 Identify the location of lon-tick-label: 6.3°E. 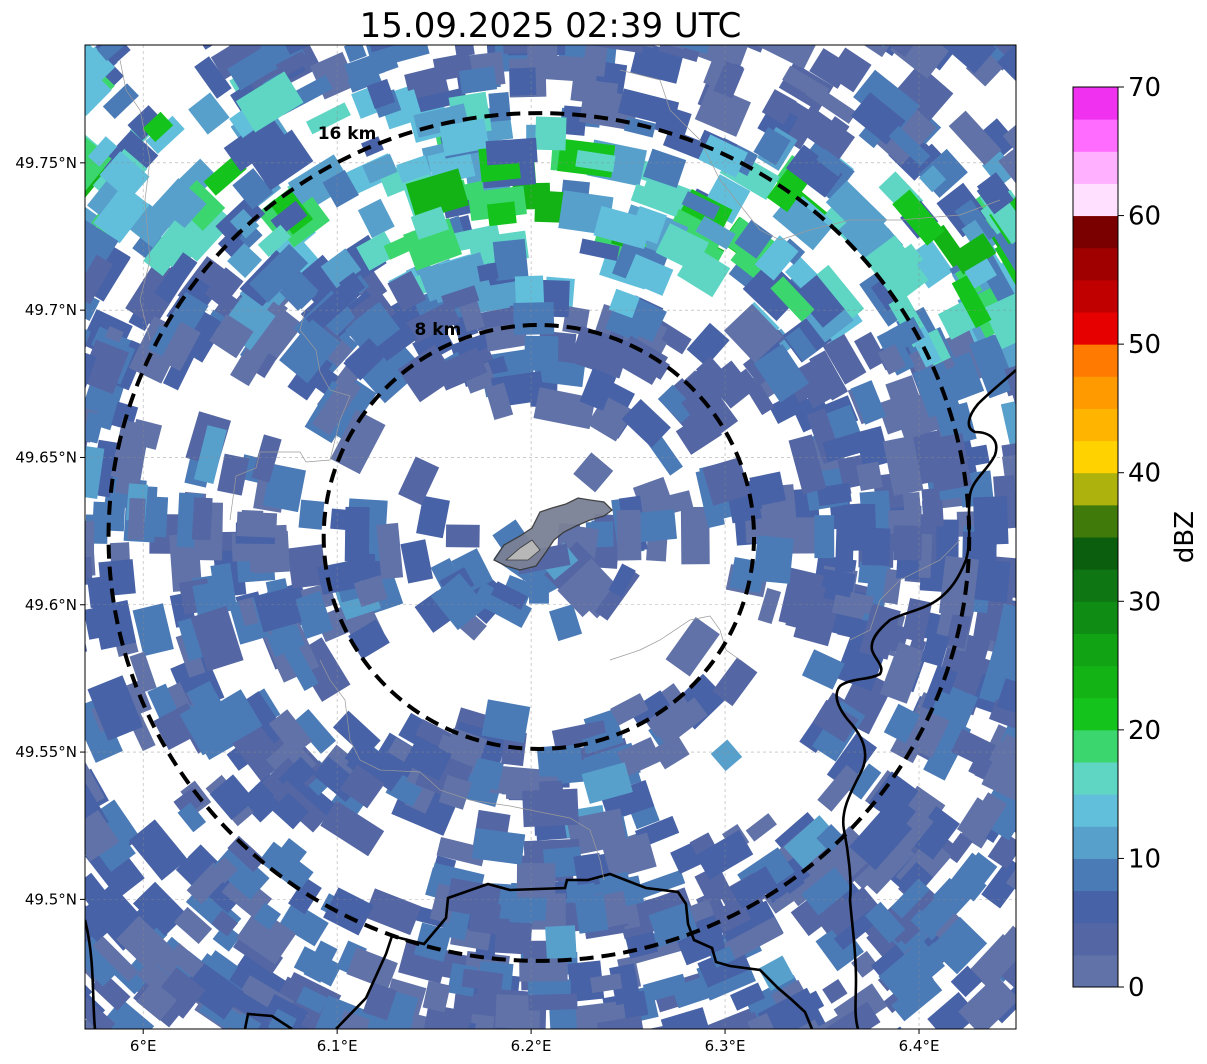
(725, 1046).